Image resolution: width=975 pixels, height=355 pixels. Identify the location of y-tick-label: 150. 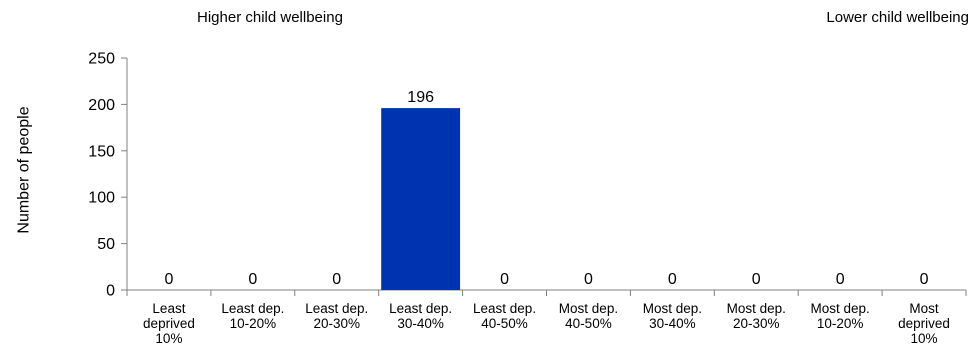
(101, 151).